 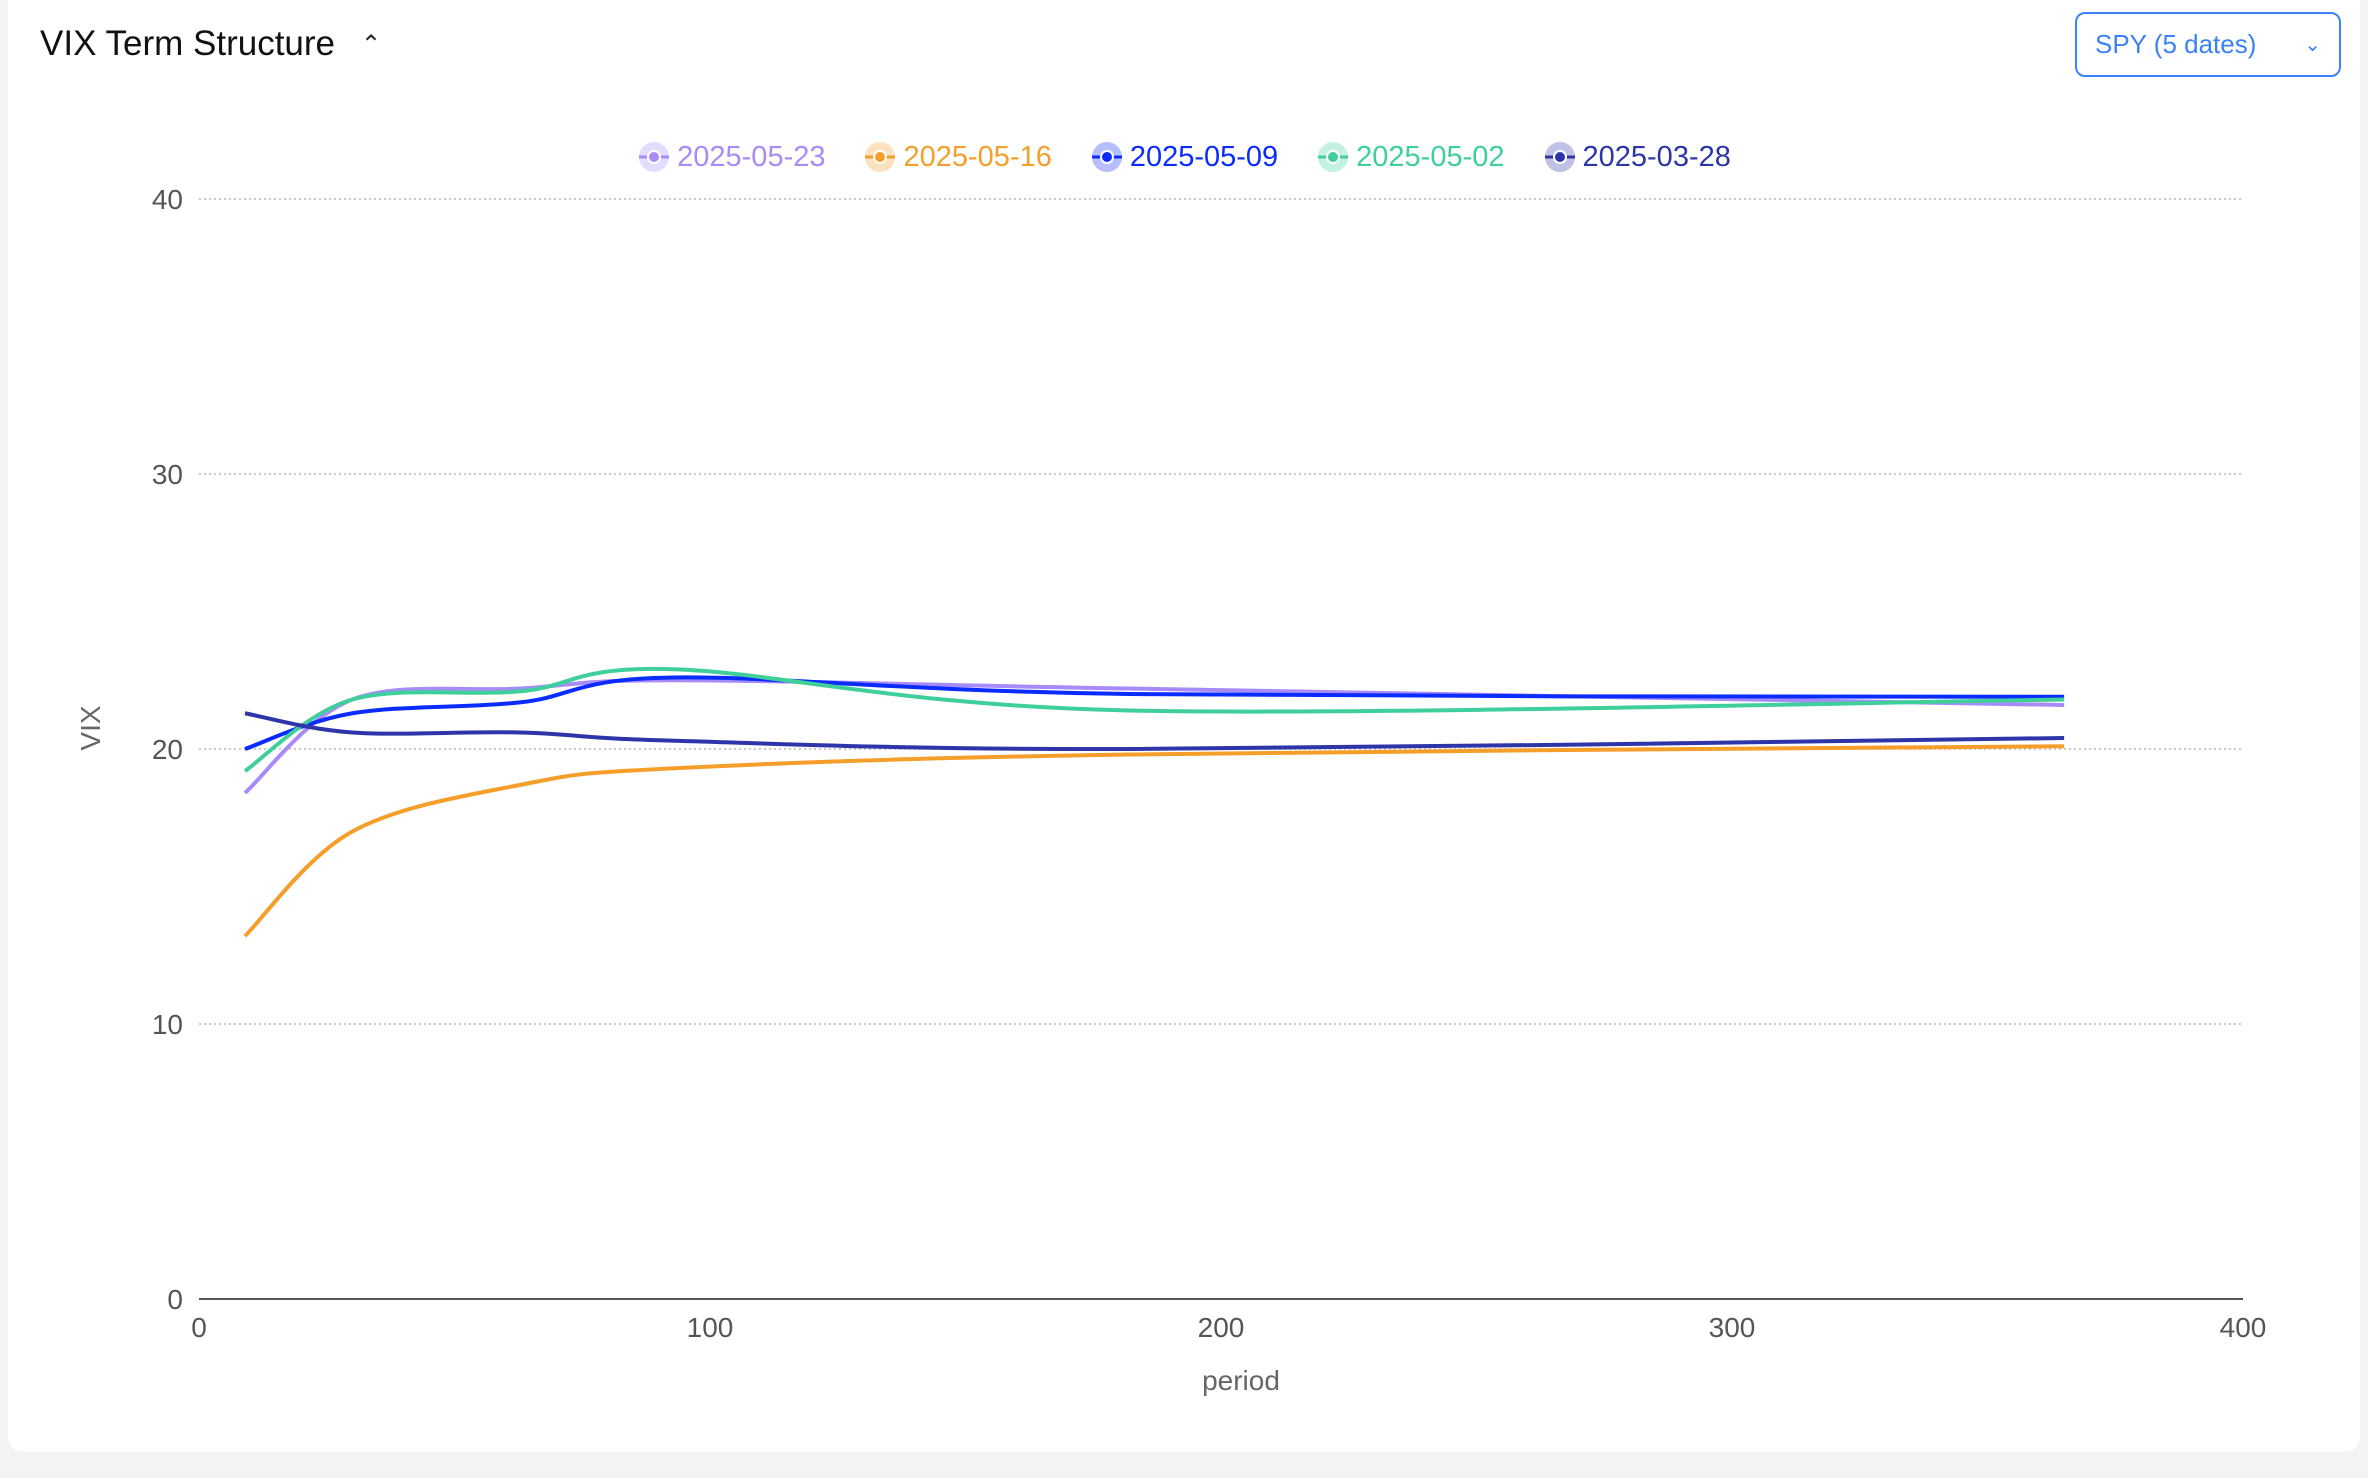 What do you see at coordinates (977, 156) in the screenshot?
I see `legend-label: 2025-05-16` at bounding box center [977, 156].